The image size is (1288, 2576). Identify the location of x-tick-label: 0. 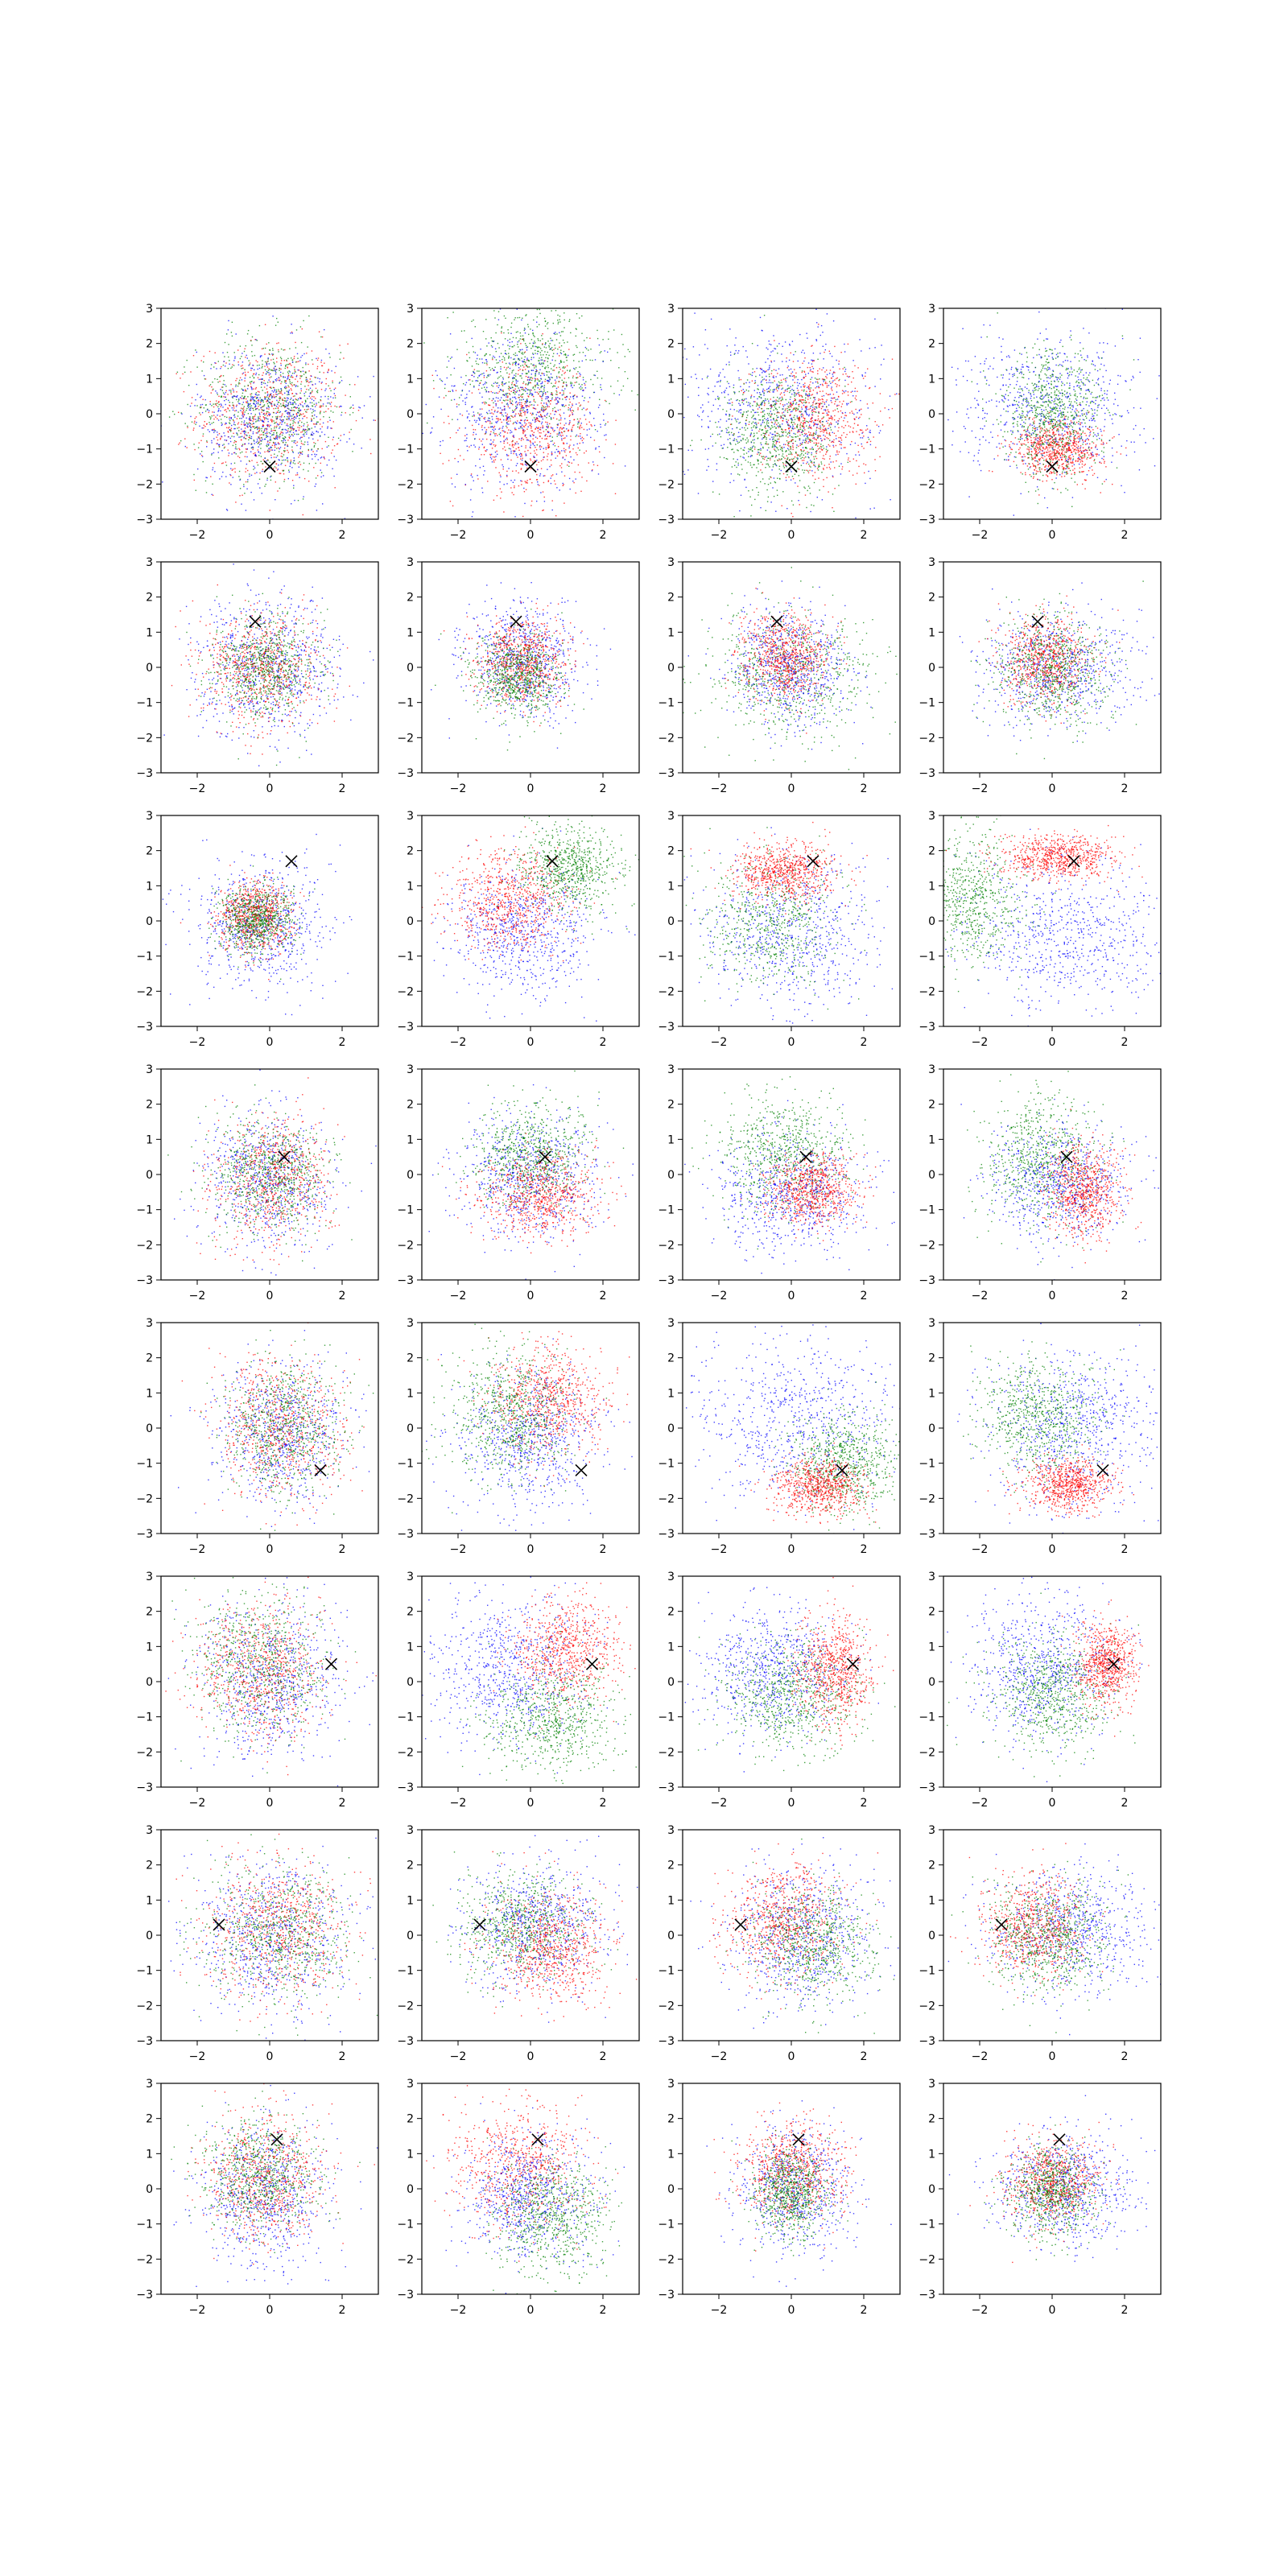
(531, 535).